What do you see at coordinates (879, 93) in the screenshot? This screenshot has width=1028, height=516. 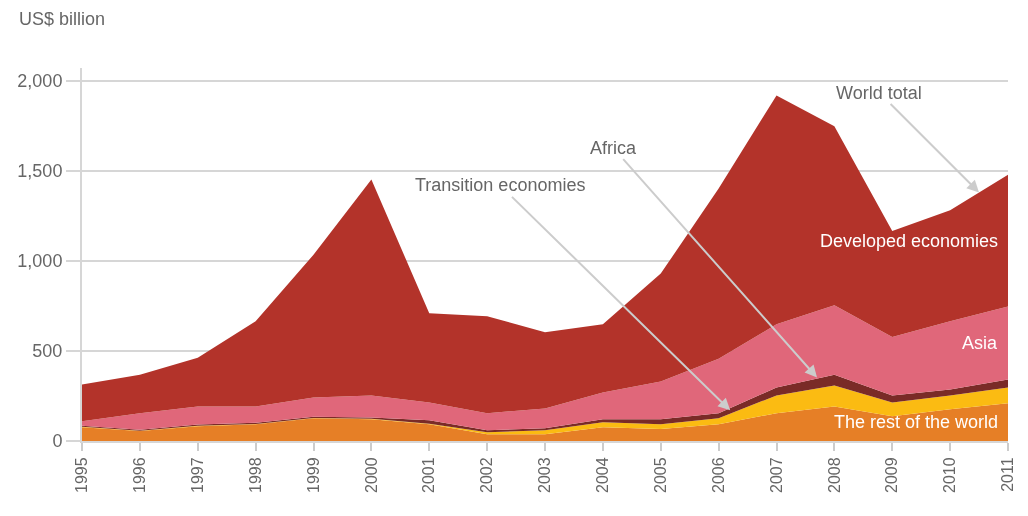 I see `annotation: World total` at bounding box center [879, 93].